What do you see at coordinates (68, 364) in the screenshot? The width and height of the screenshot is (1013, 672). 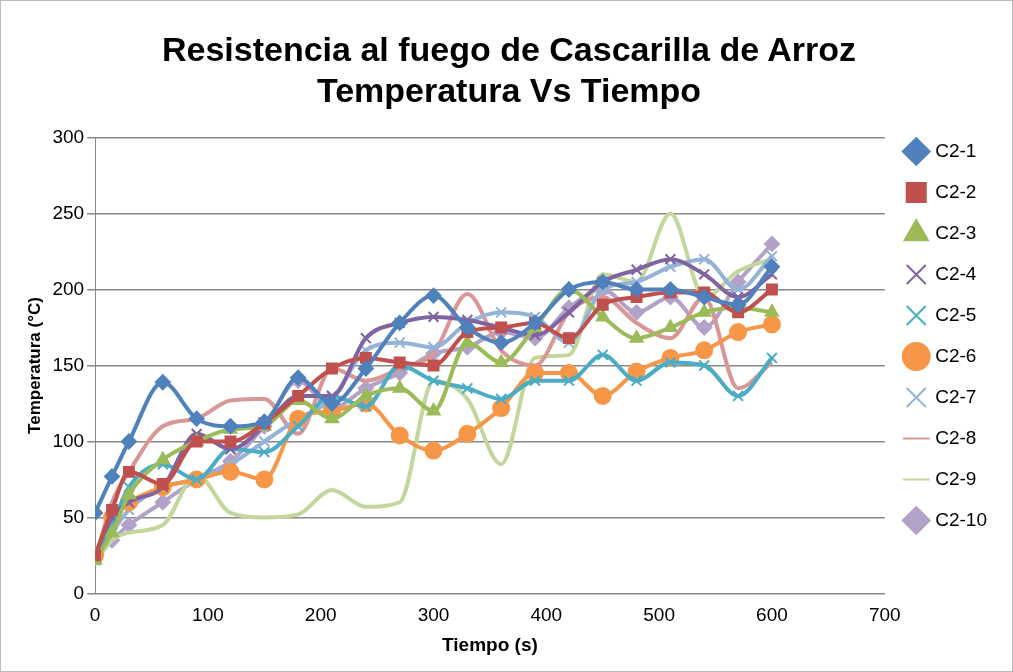 I see `y-tick-label: 150` at bounding box center [68, 364].